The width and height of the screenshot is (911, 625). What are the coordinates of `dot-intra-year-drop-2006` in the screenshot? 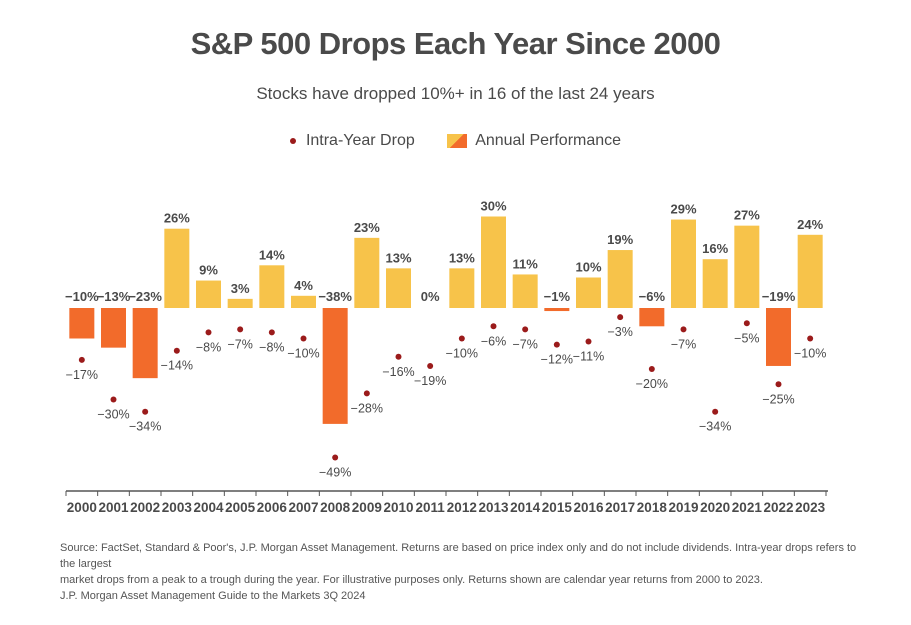 It's located at (271, 332).